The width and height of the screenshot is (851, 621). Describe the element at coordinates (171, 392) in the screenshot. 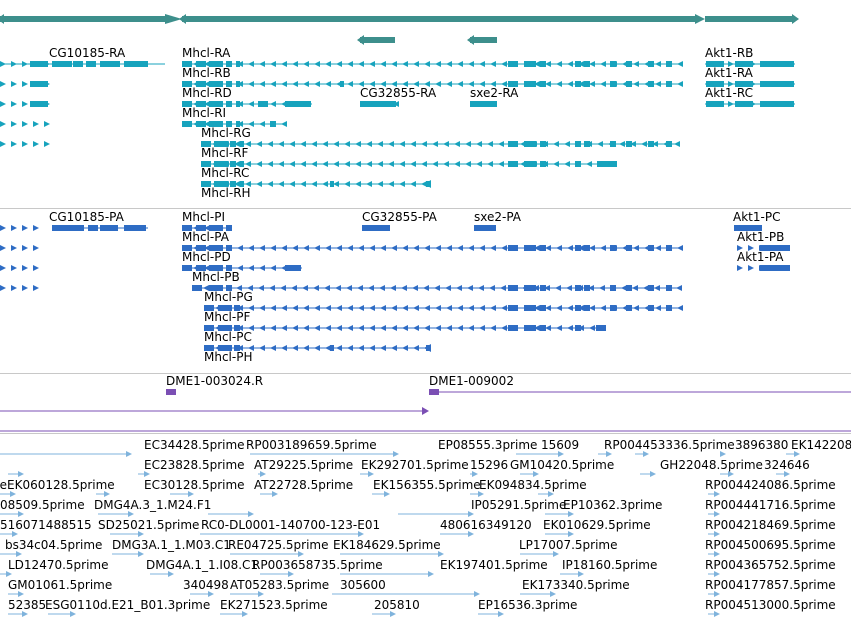

I see `insertion-block` at that location.